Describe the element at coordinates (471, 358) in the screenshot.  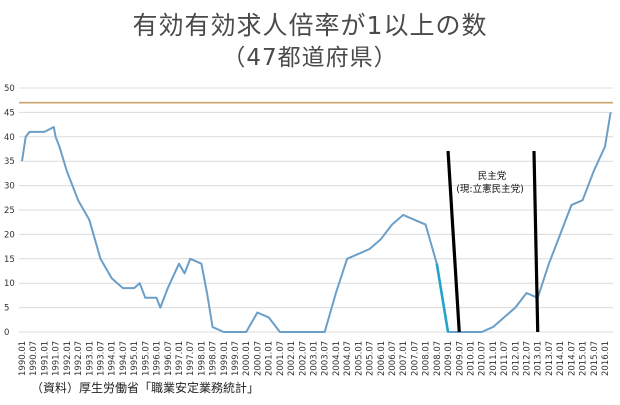
I see `x-tick-label: 2010.01` at that location.